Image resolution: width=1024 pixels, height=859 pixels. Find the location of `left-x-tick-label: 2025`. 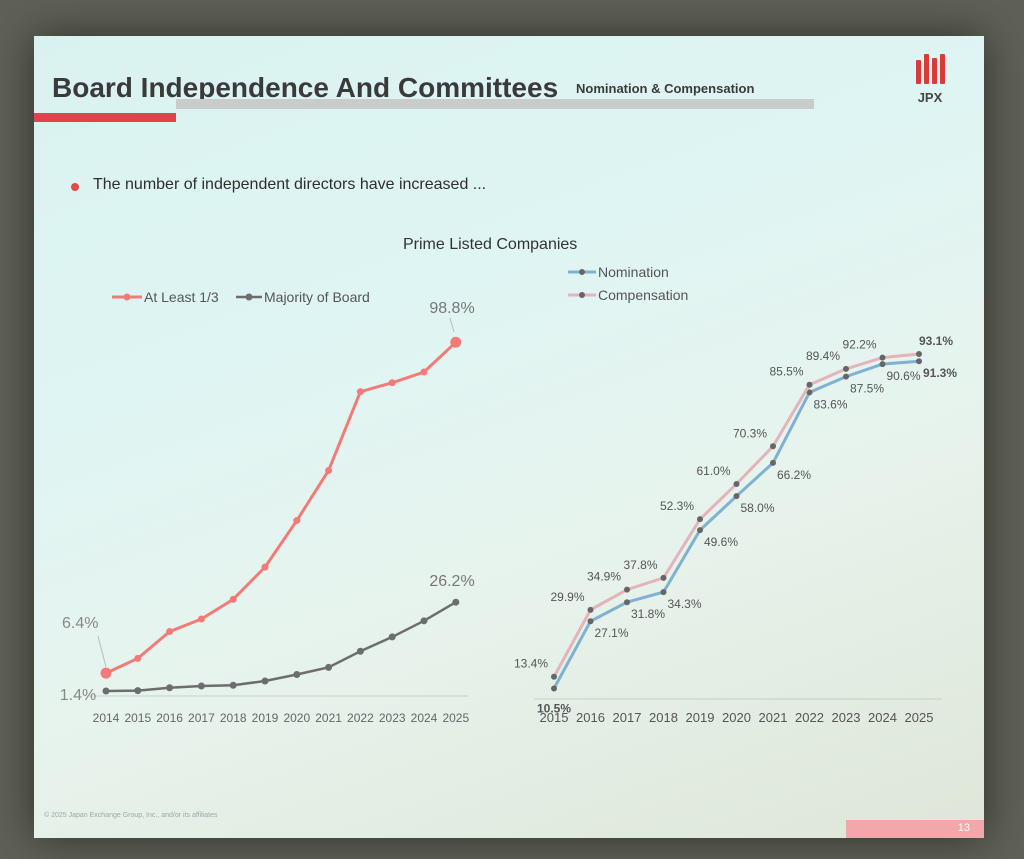

left-x-tick-label: 2025 is located at coordinates (455, 718).